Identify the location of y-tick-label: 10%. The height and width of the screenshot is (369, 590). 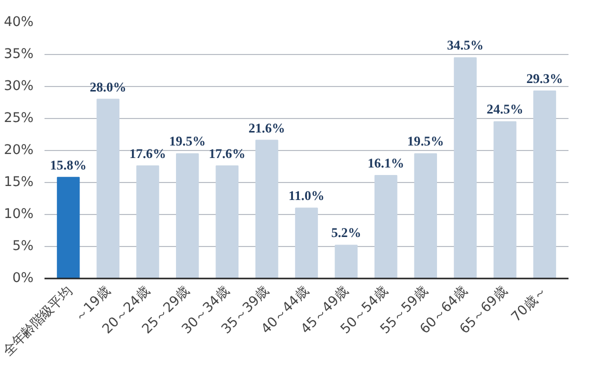
(19, 214).